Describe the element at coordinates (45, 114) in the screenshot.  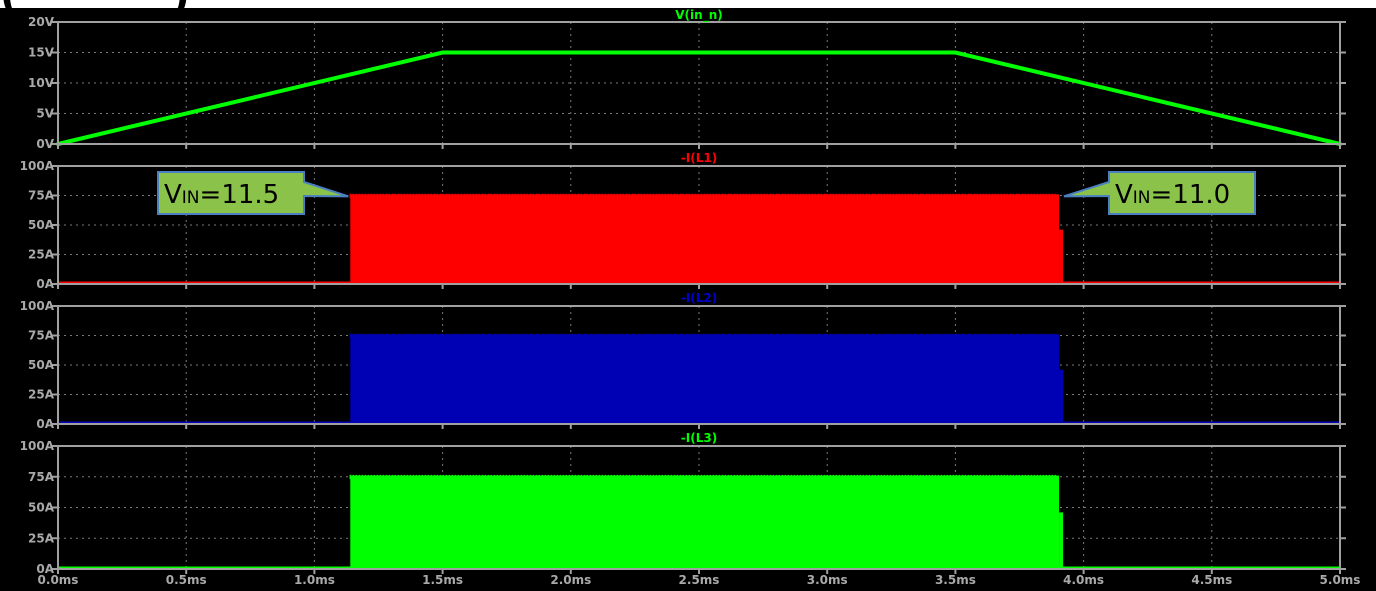
I see `y-tick-label: 5V` at that location.